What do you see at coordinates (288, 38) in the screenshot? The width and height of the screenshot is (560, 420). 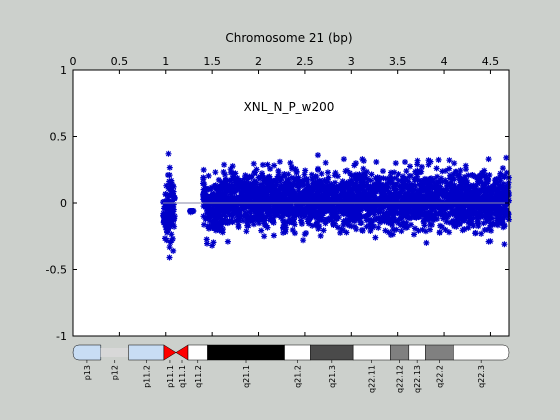 I see `chart-title: Chromosome 21 (bp)` at bounding box center [288, 38].